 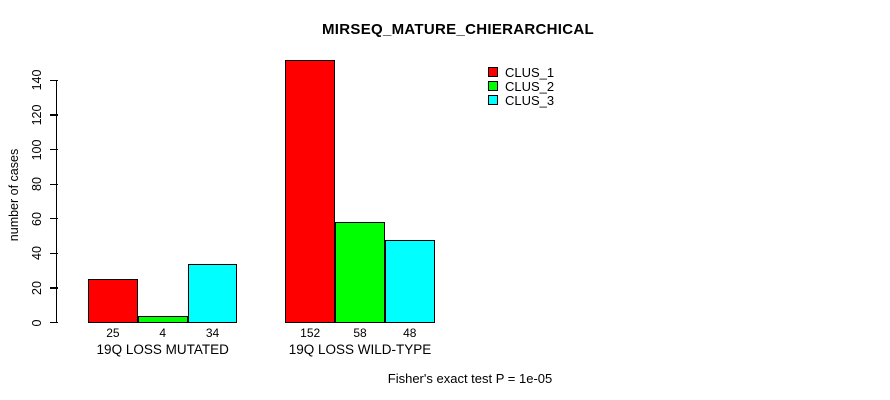 I want to click on y-axis-tick-label: 100, so click(x=37, y=150).